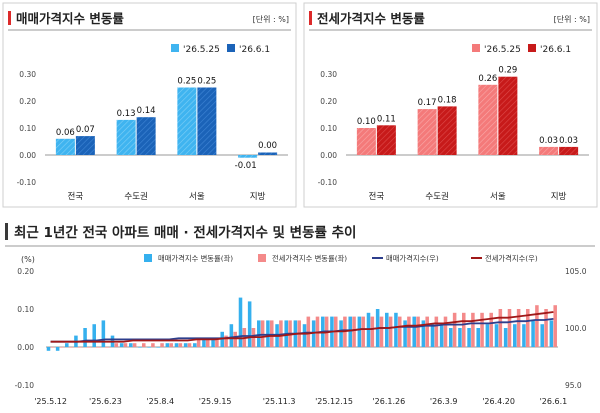  What do you see at coordinates (215, 401) in the screenshot?
I see `trend-x-tick-label: '25.9.15` at bounding box center [215, 401].